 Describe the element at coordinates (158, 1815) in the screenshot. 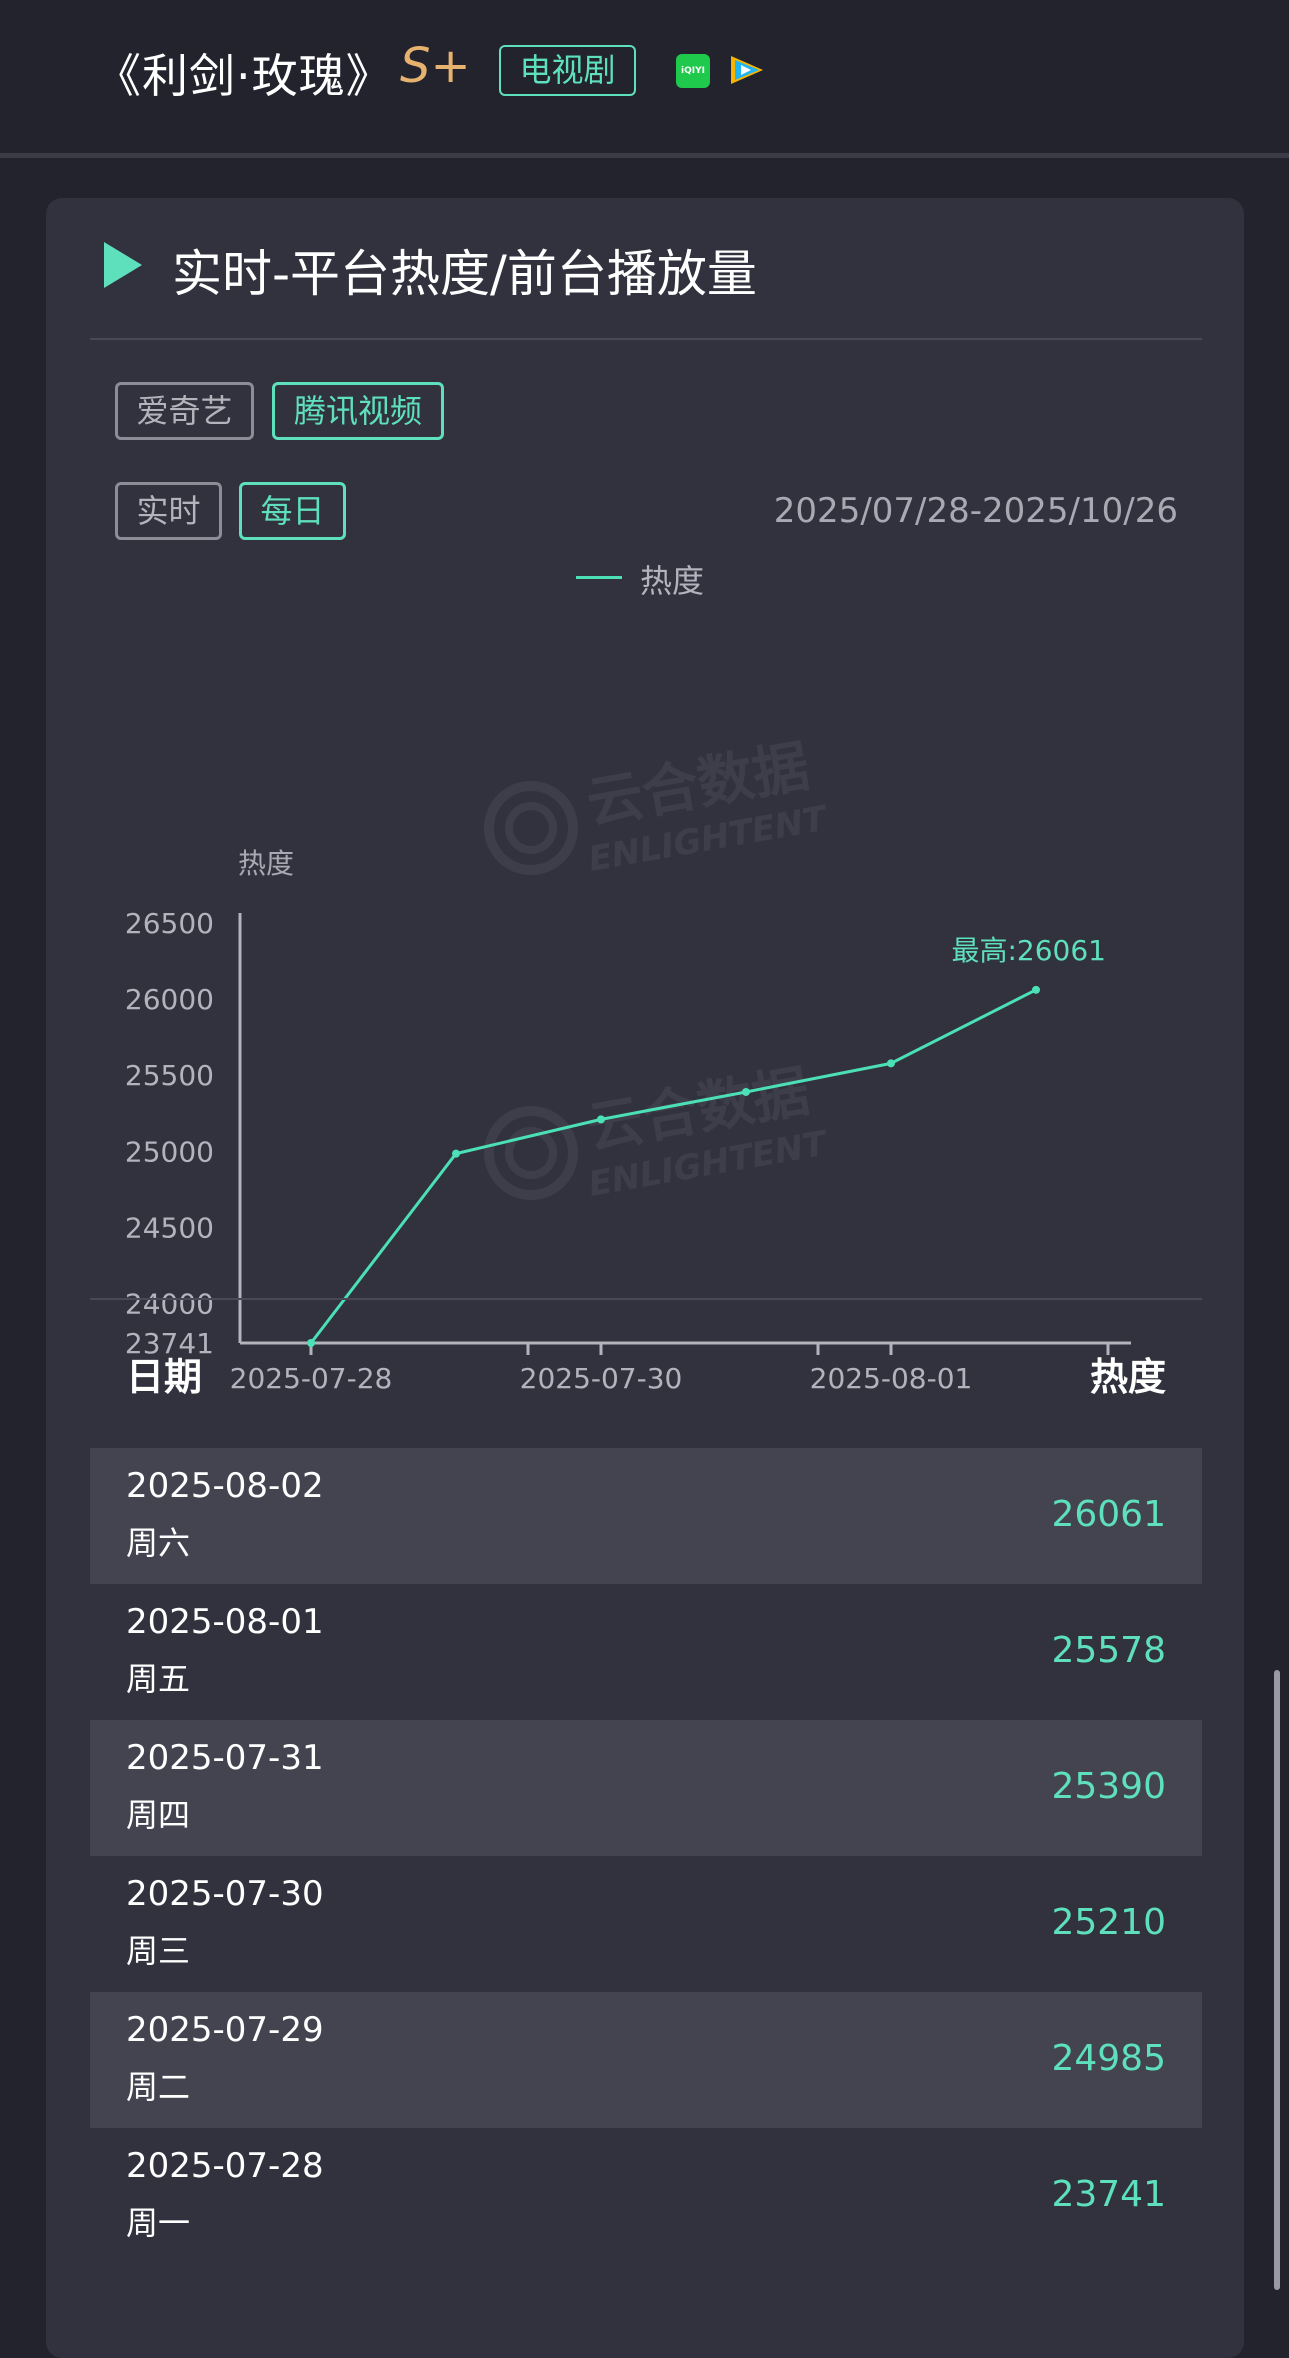

I see `row-weekday: 周四` at that location.